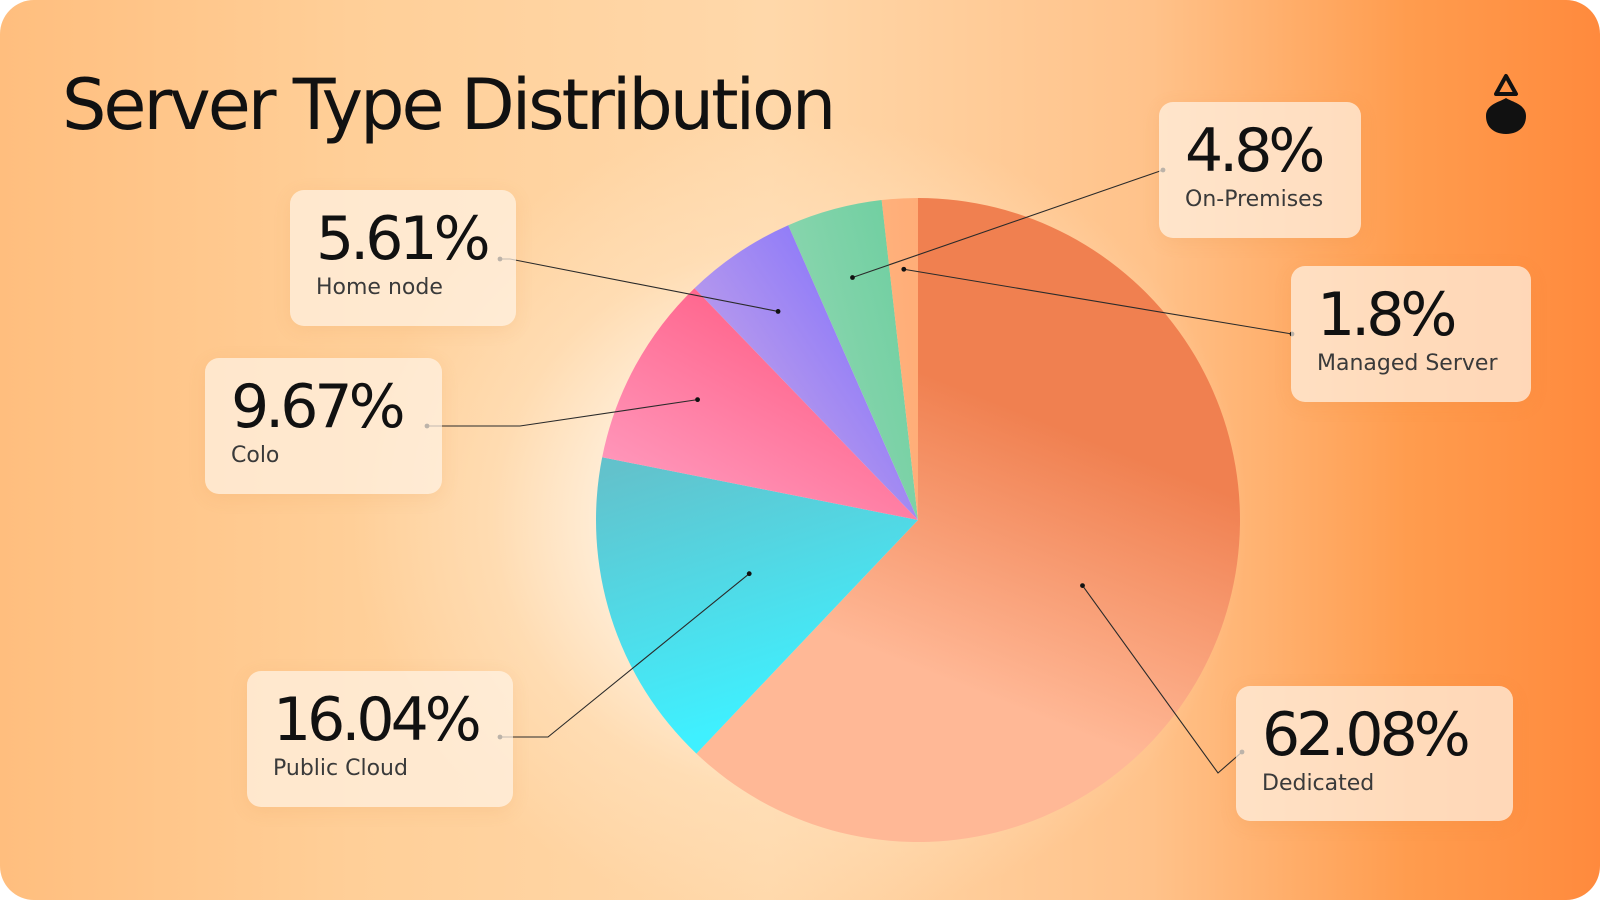 This screenshot has width=1600, height=900. Describe the element at coordinates (379, 287) in the screenshot. I see `data-label-name: Home node` at that location.